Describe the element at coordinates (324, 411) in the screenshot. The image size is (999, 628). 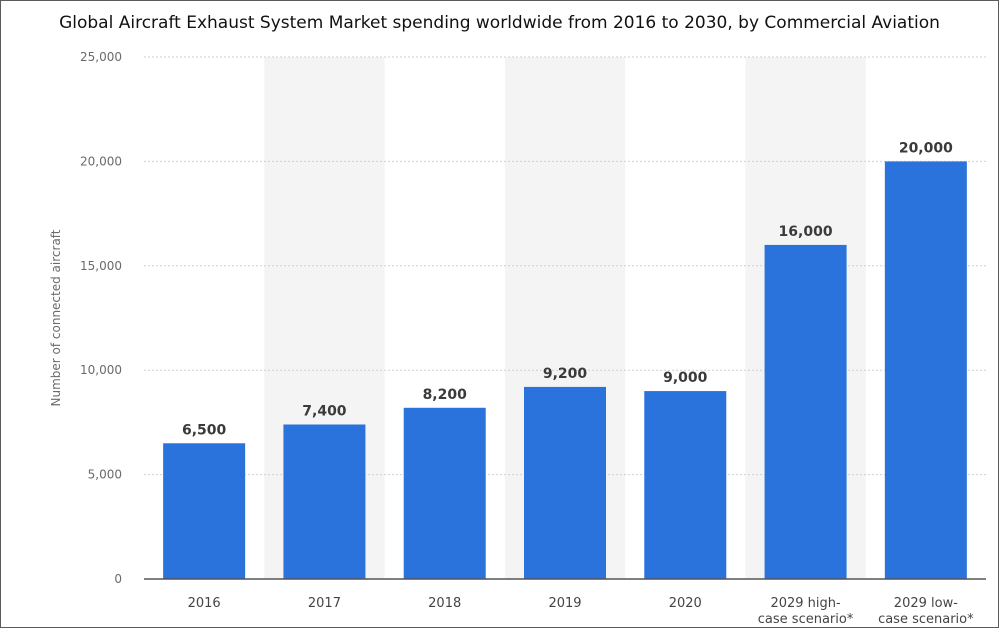
I see `data-label: 7,400` at that location.